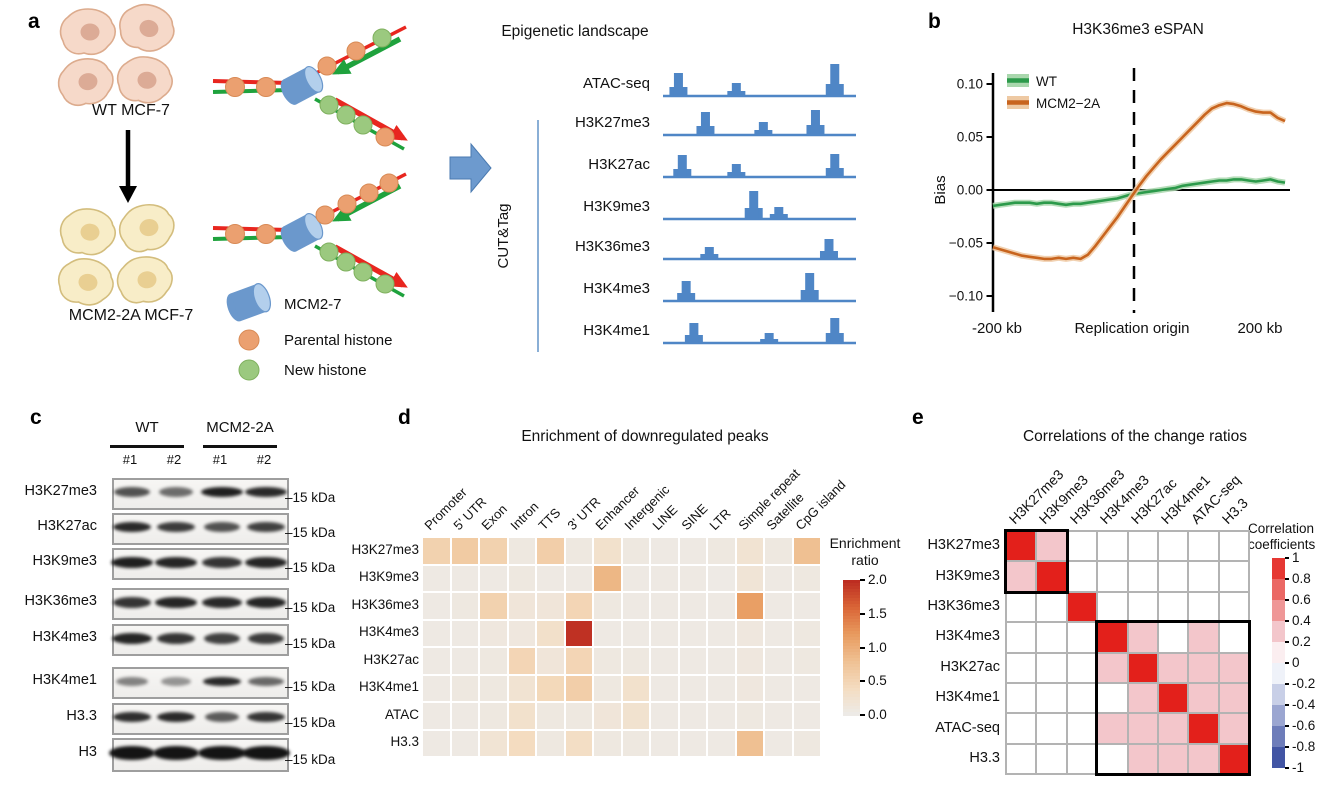 This screenshot has width=1323, height=787. I want to click on x-label-origin: Replication origin, so click(1131, 328).